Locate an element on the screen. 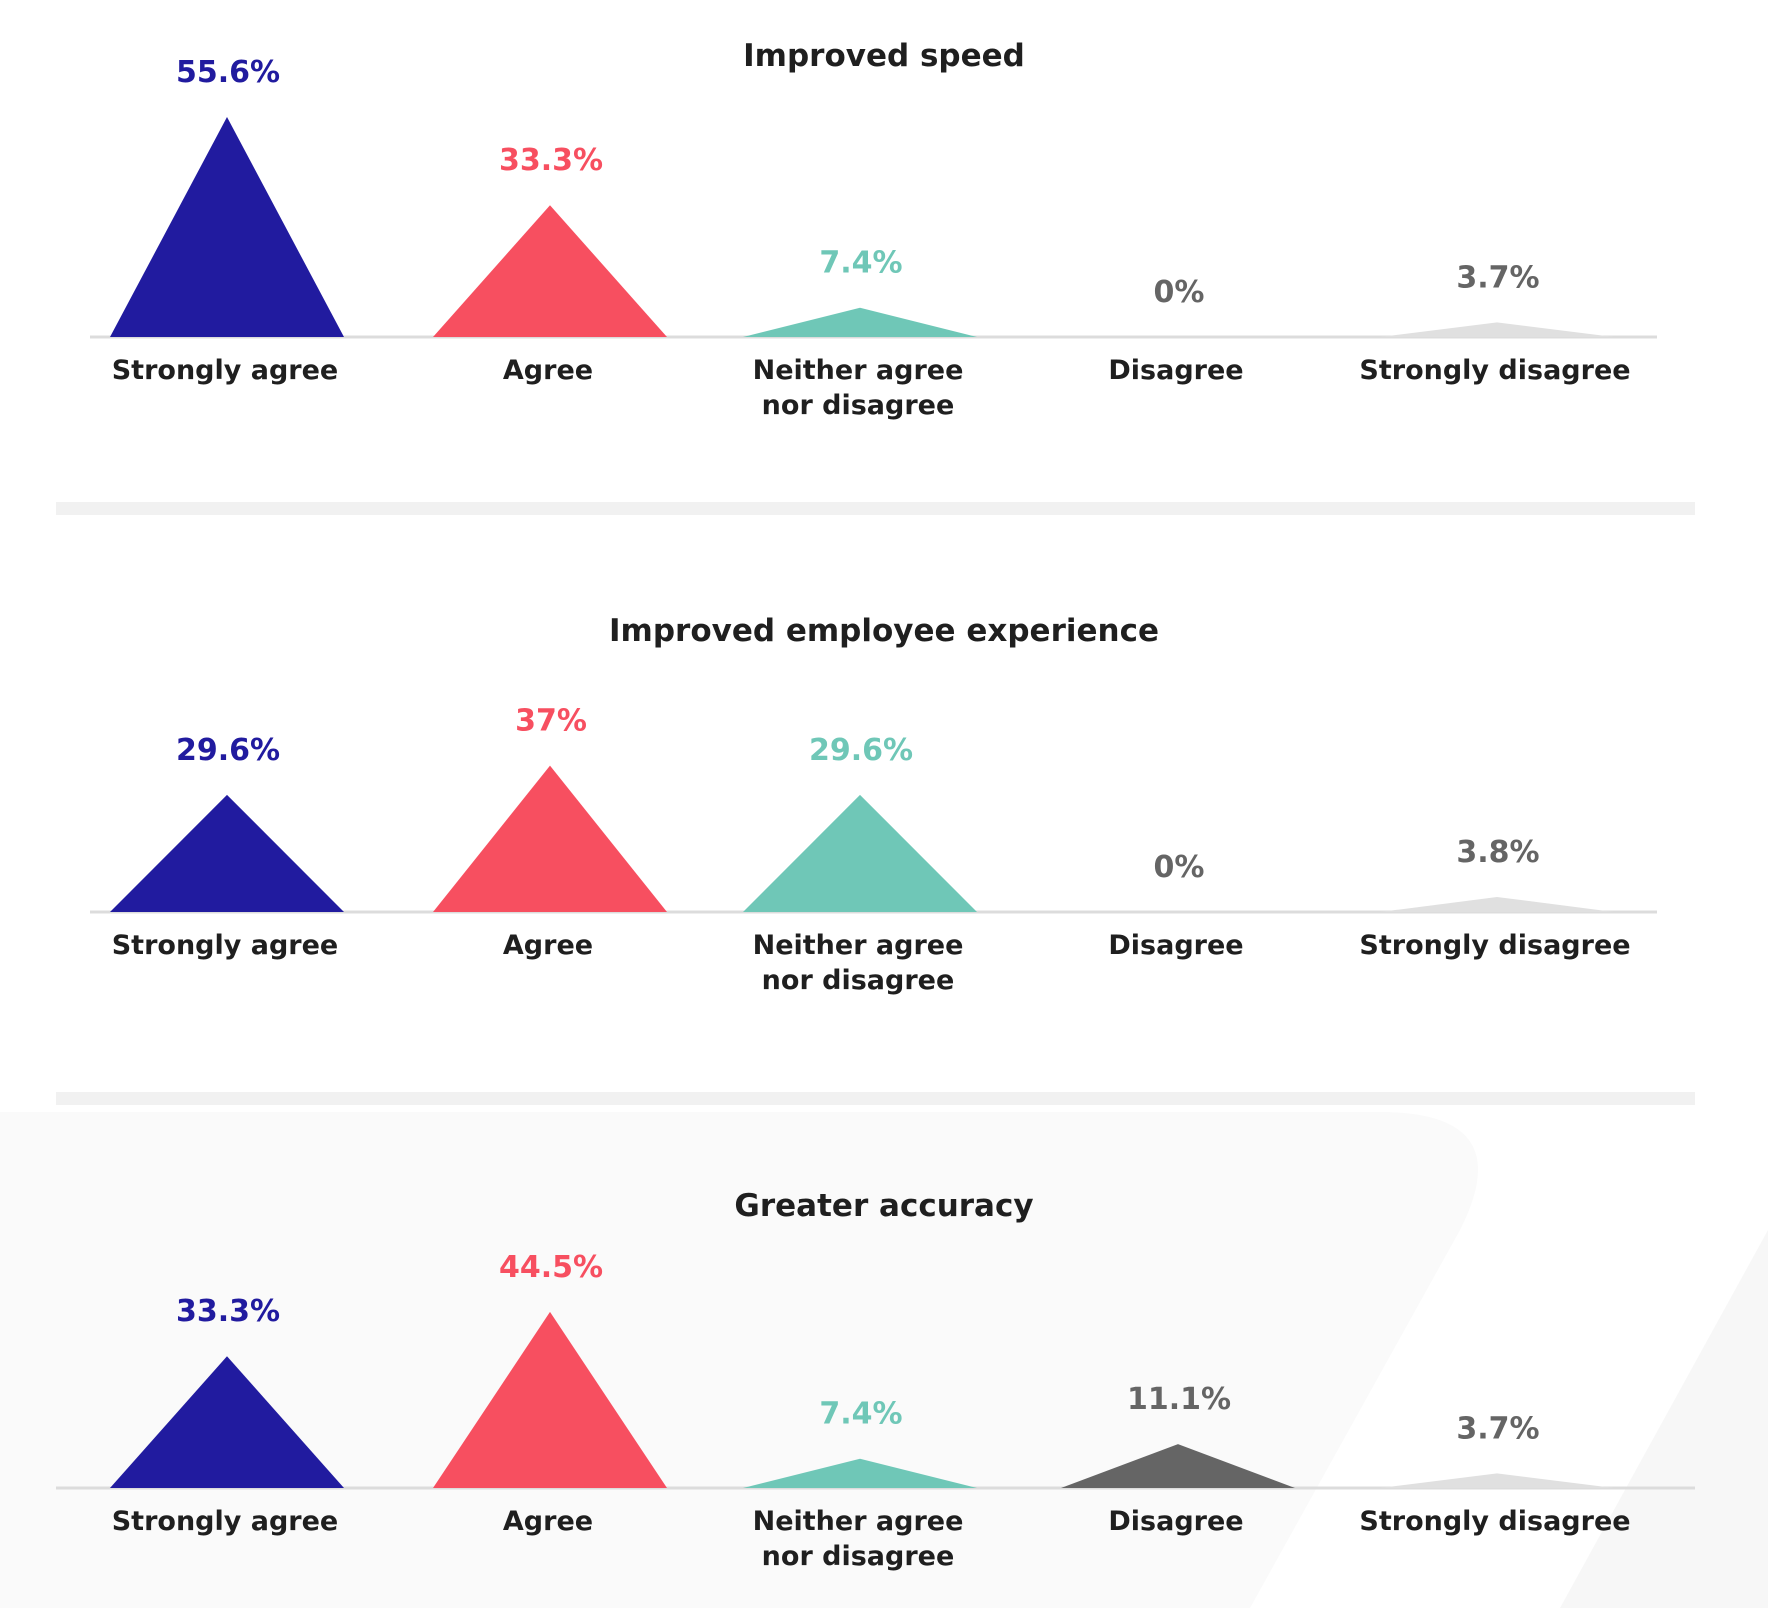  value-label-agree: 44.5% is located at coordinates (551, 1267).